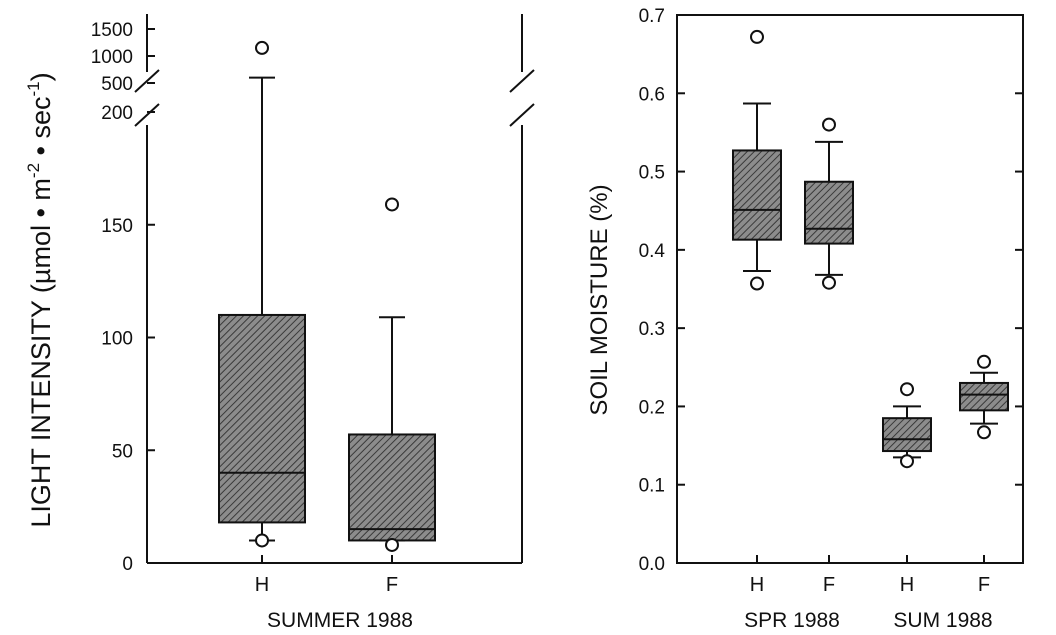 The image size is (1056, 635). What do you see at coordinates (117, 339) in the screenshot?
I see `left-y-tick-label-100: 100` at bounding box center [117, 339].